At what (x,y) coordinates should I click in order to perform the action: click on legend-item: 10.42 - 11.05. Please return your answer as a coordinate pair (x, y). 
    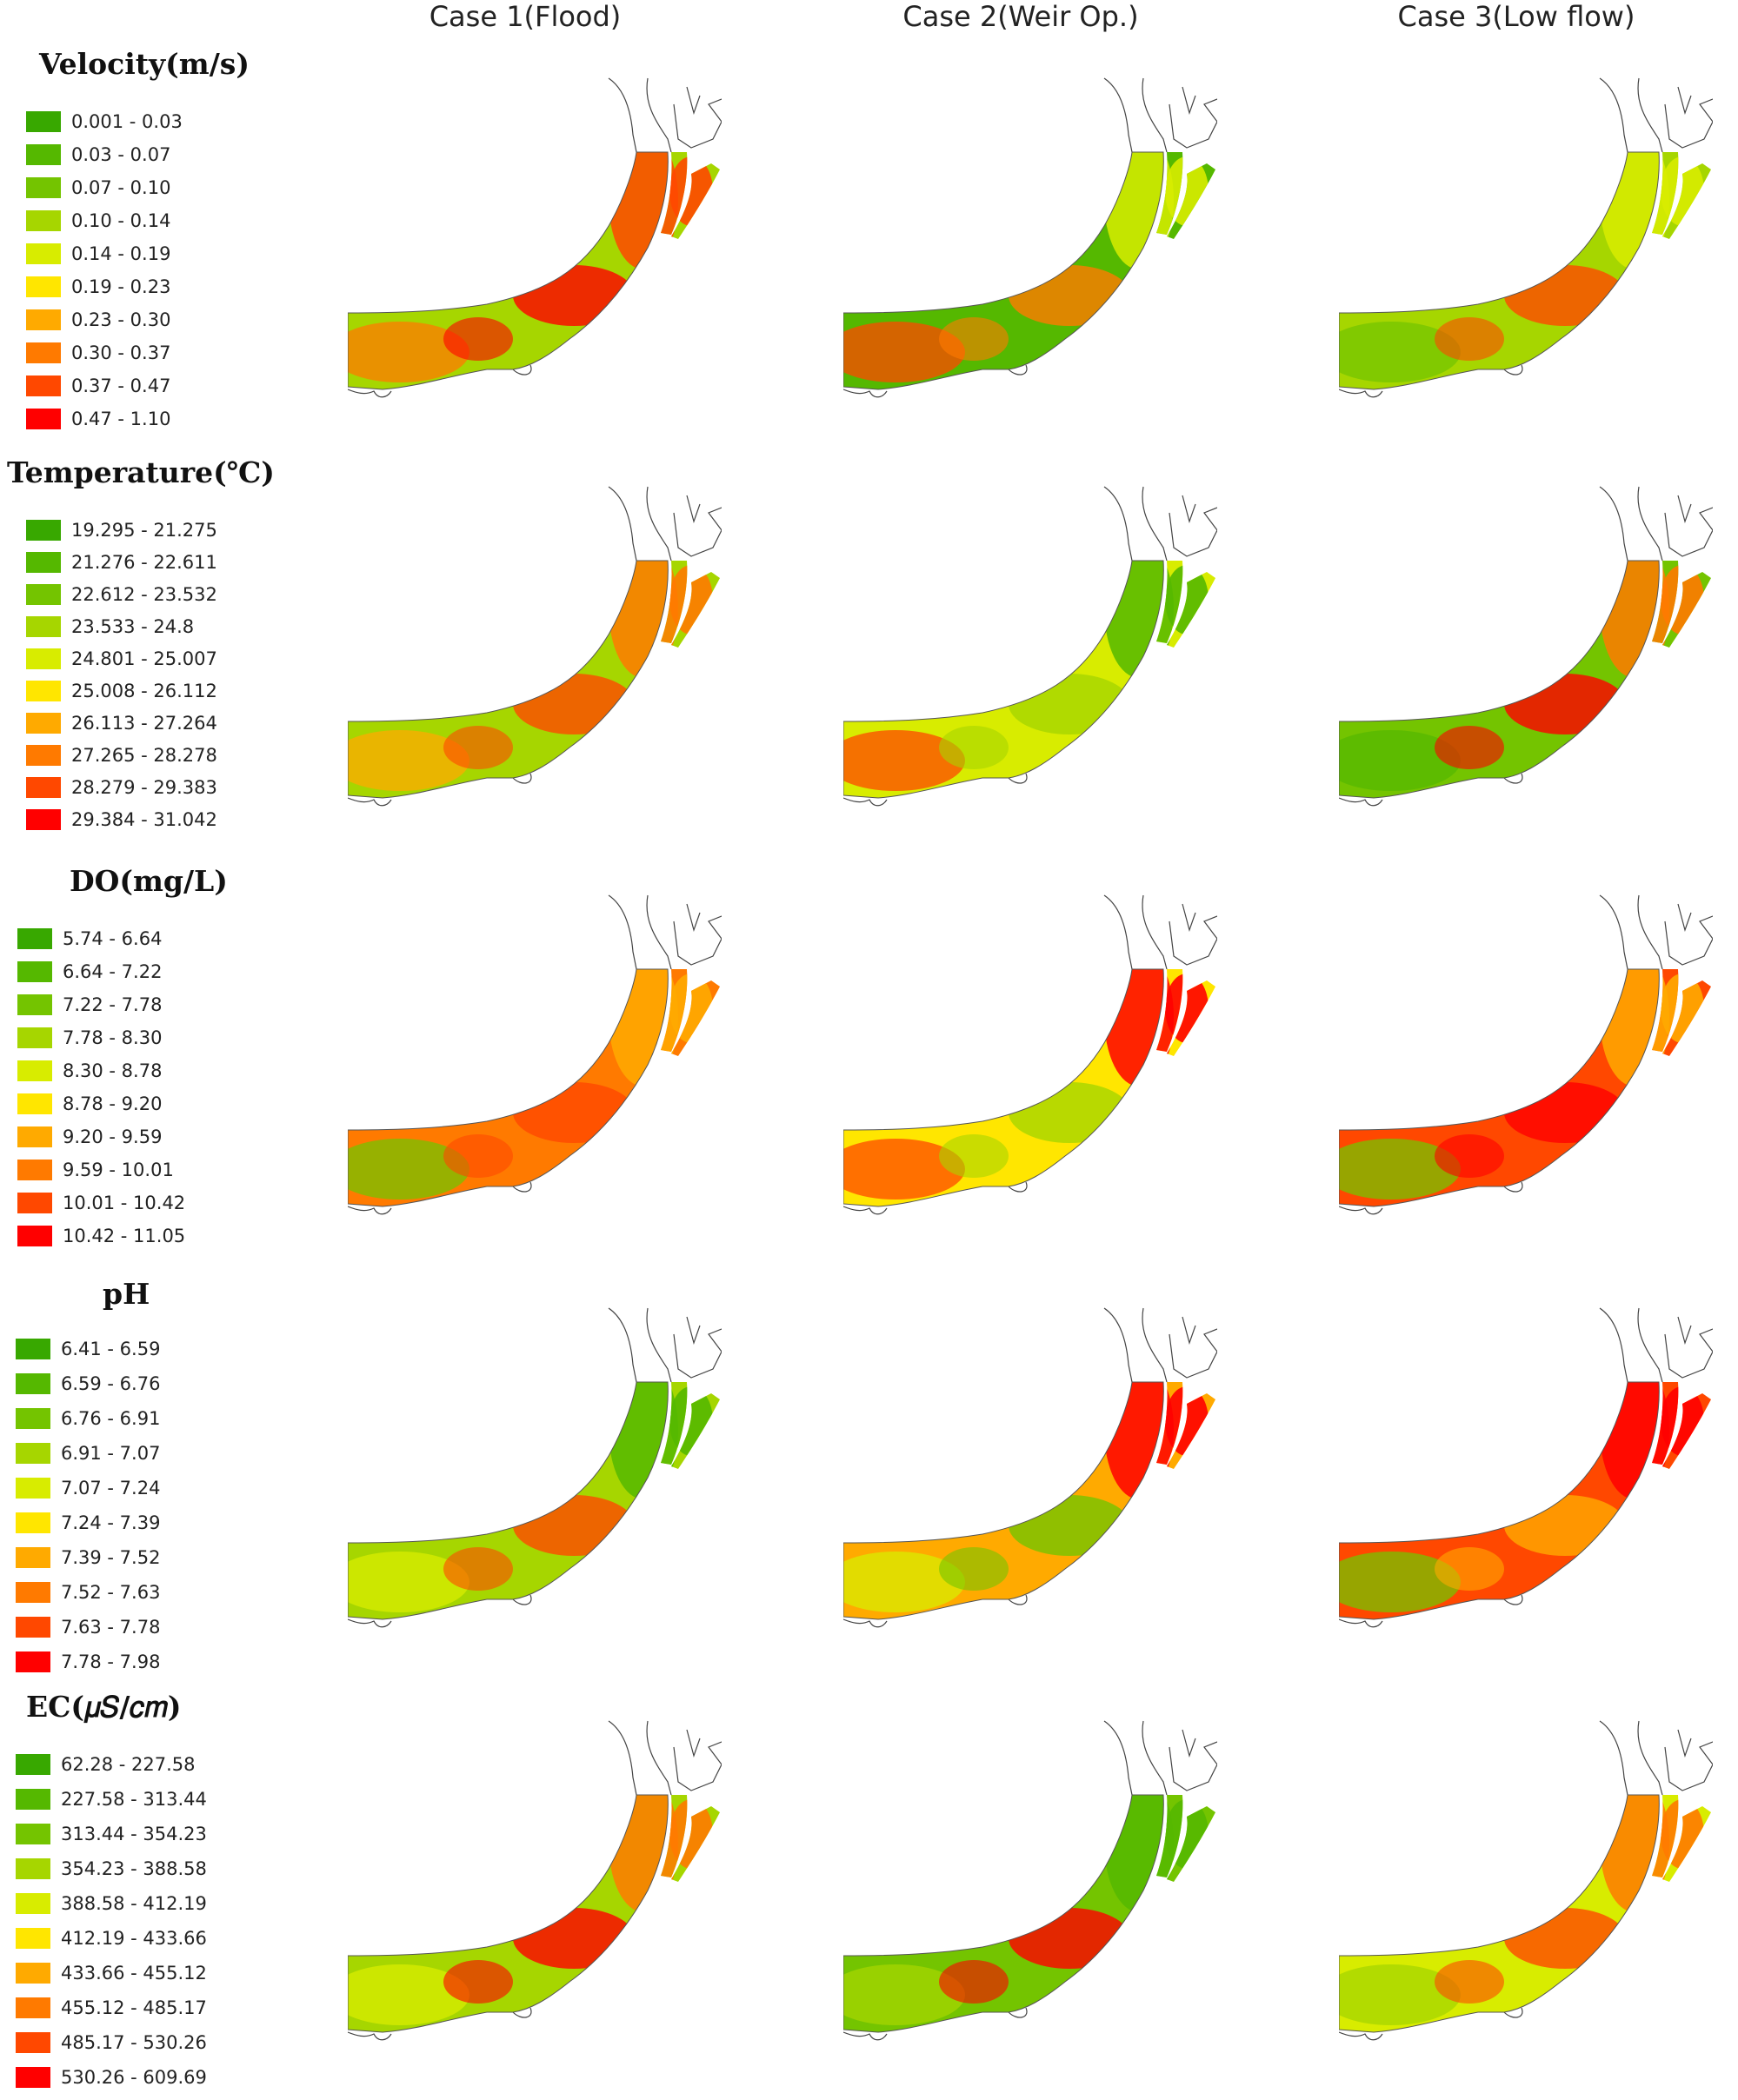
    Looking at the image, I should click on (101, 1236).